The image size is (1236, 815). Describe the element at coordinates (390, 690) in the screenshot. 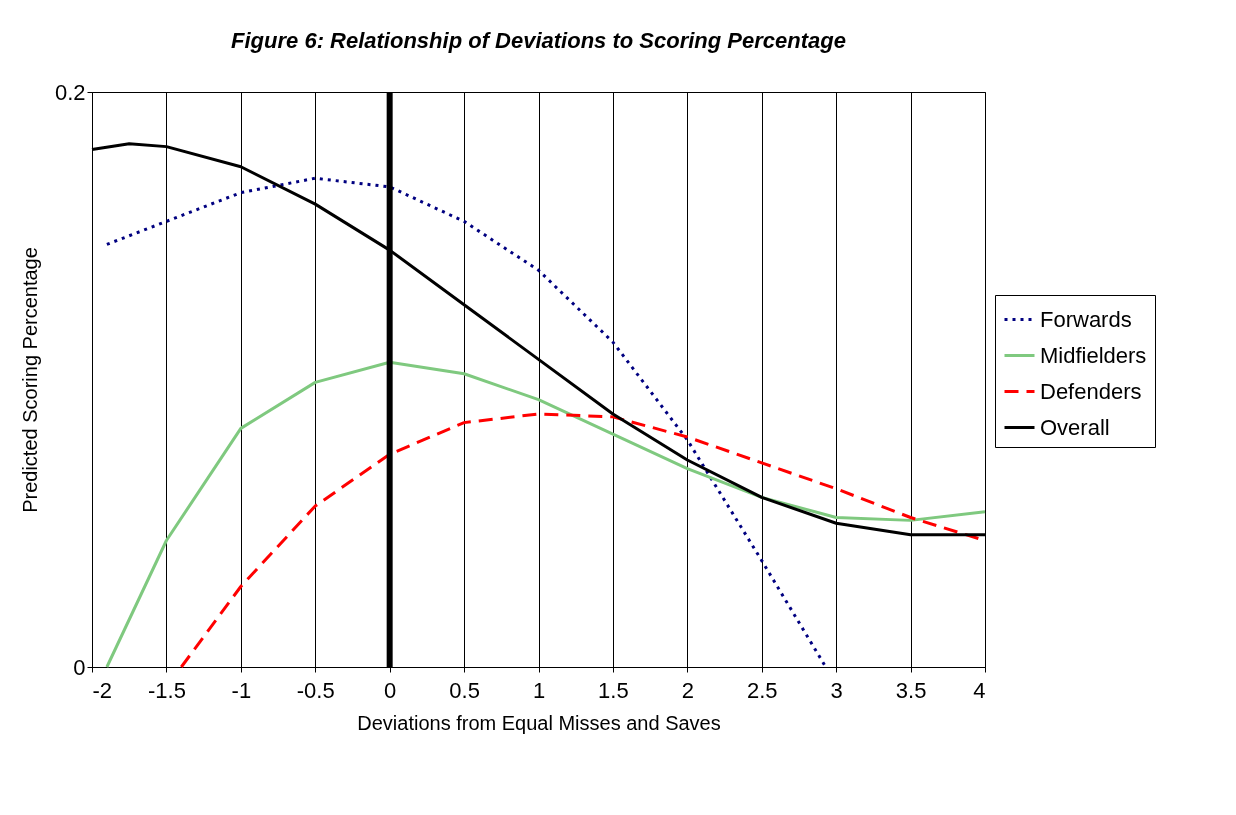

I see `x-tick-label: 0` at that location.